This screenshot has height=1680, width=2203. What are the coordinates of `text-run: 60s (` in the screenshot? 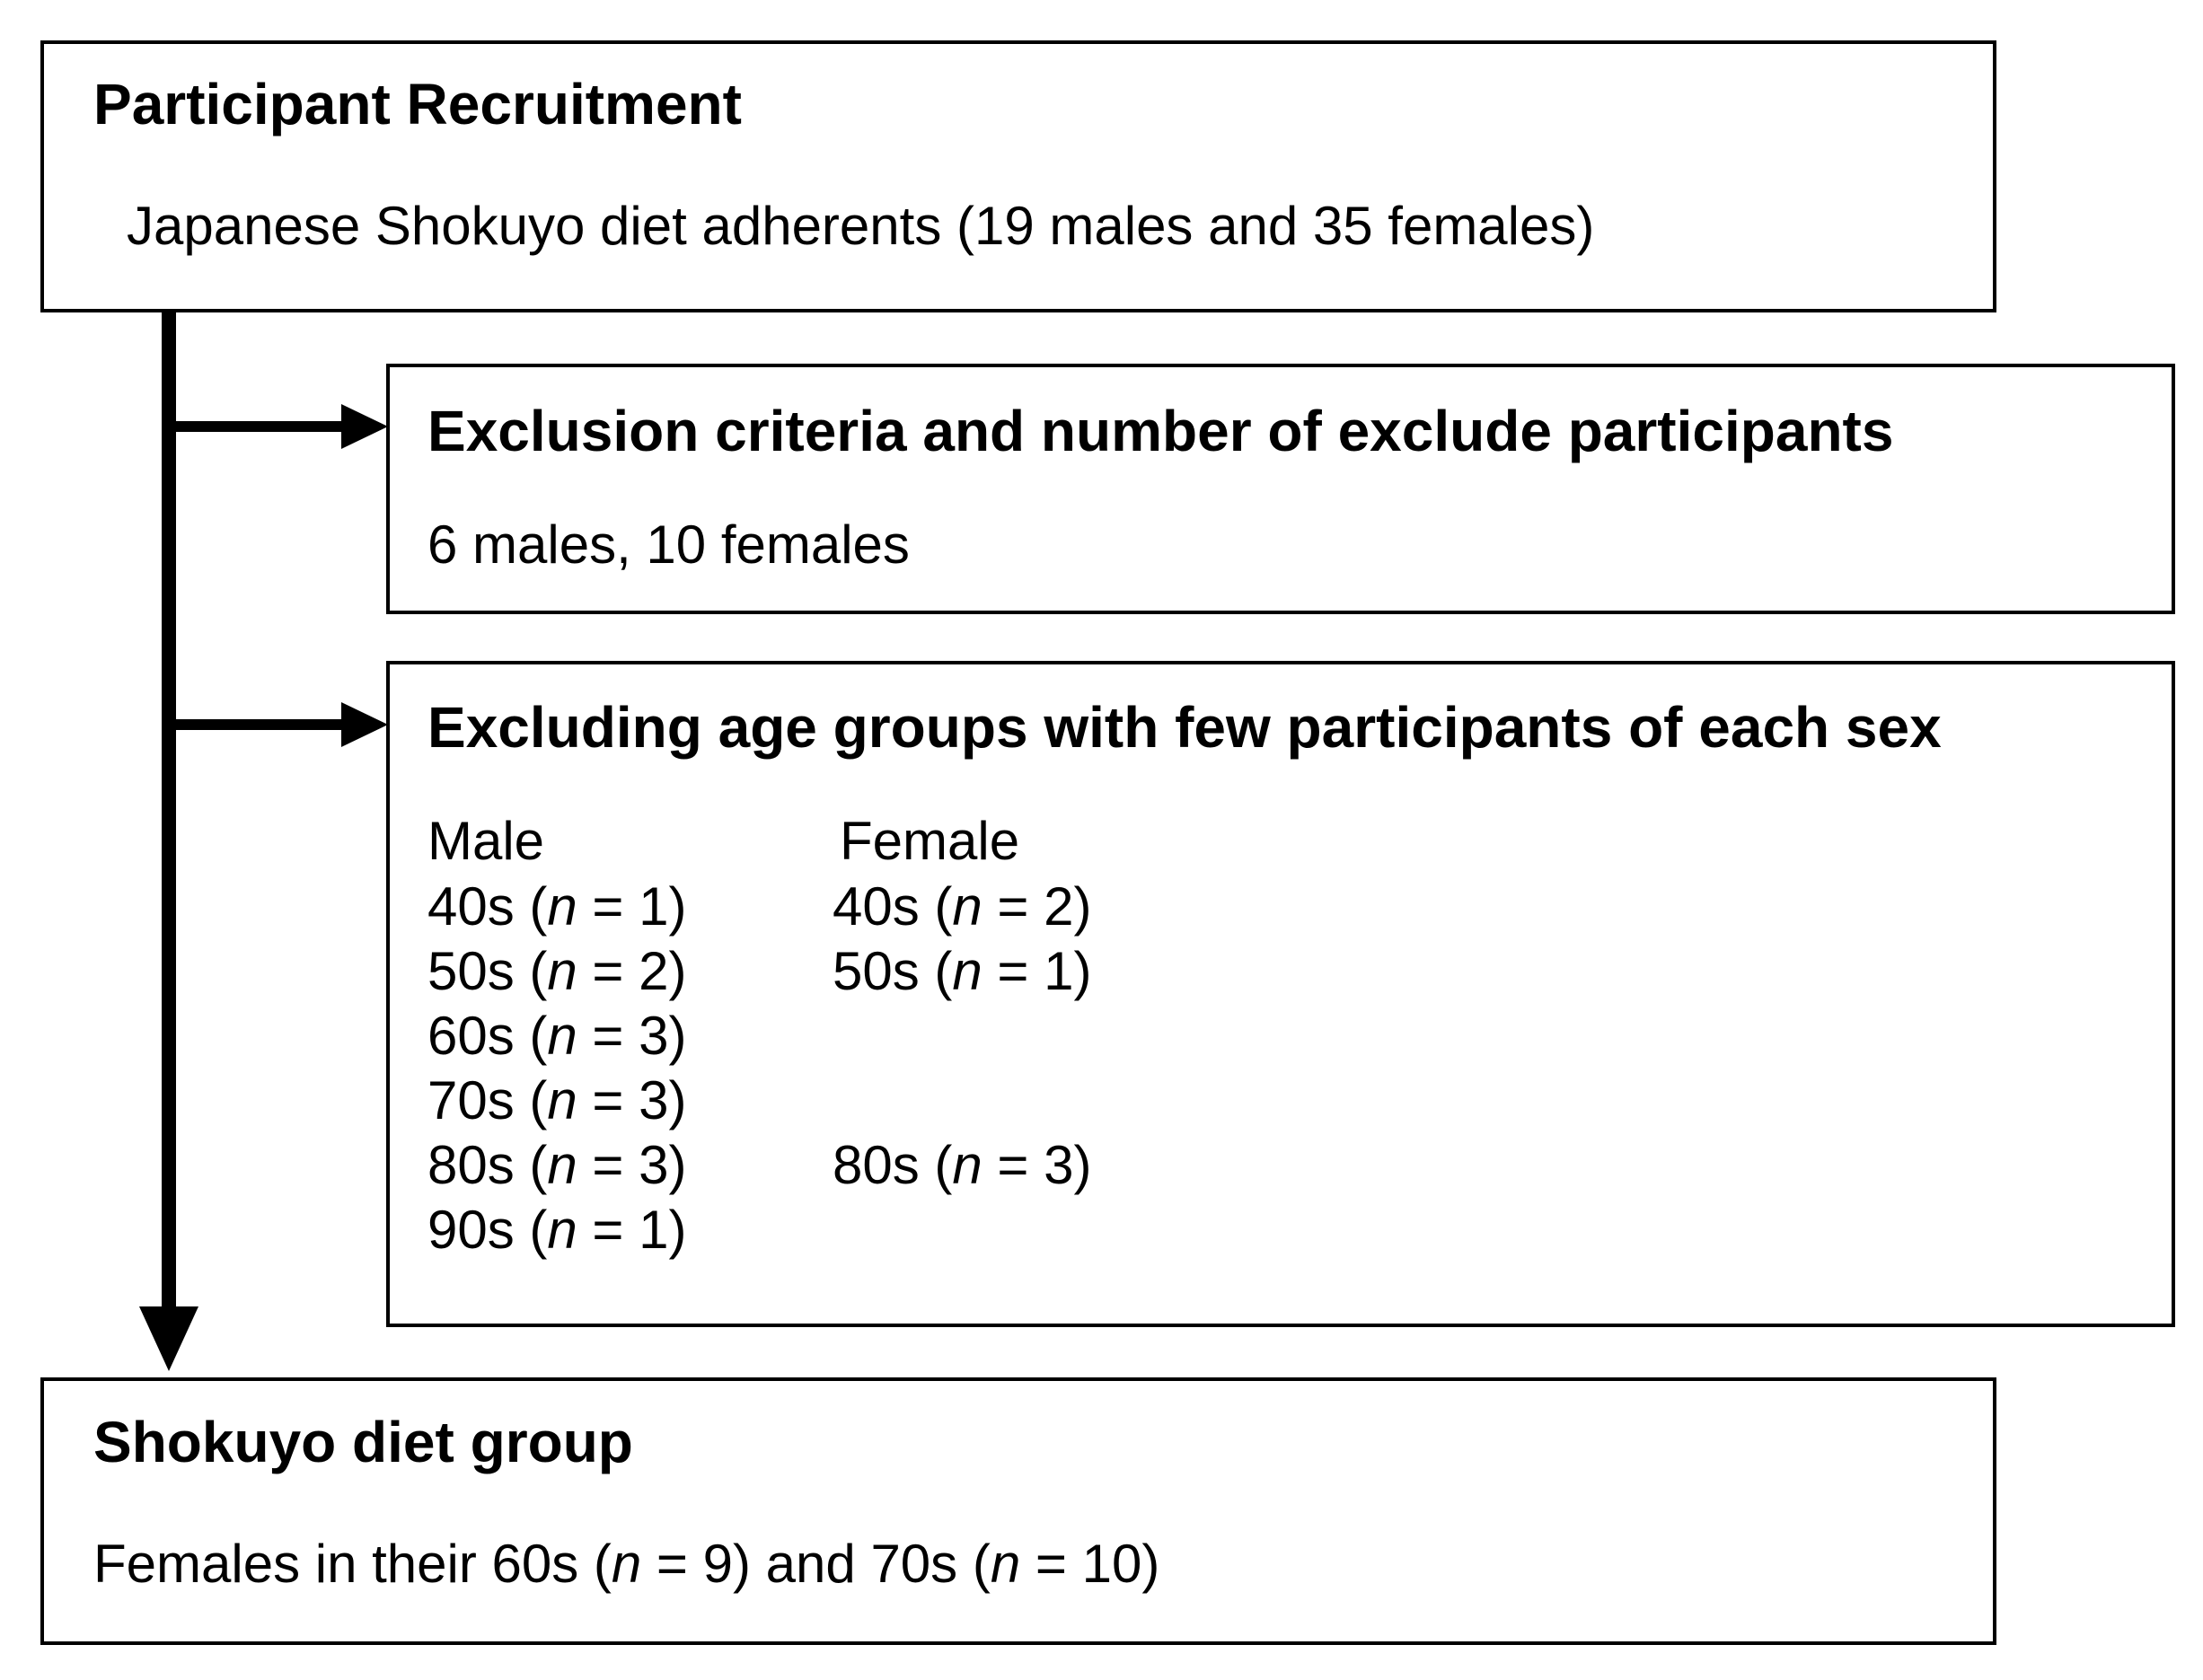 It's located at (487, 1036).